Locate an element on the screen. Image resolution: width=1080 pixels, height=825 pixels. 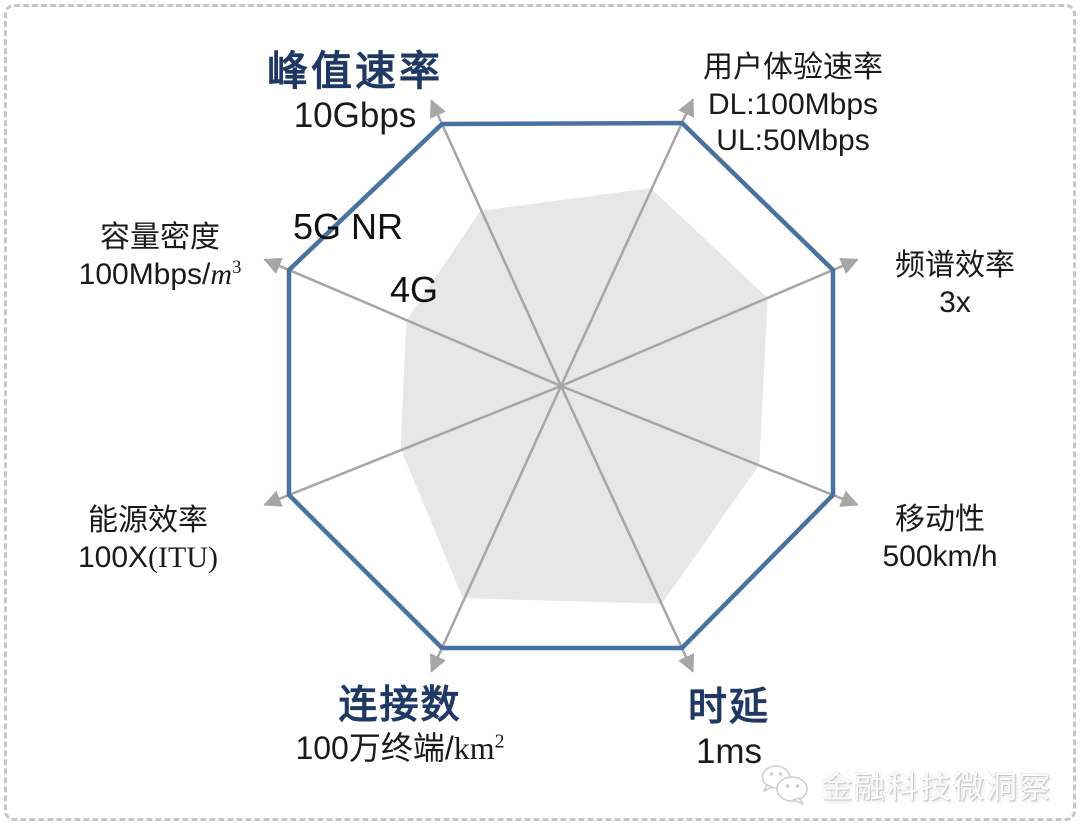
series-label-5g-nr: 5G NR is located at coordinates (348, 226).